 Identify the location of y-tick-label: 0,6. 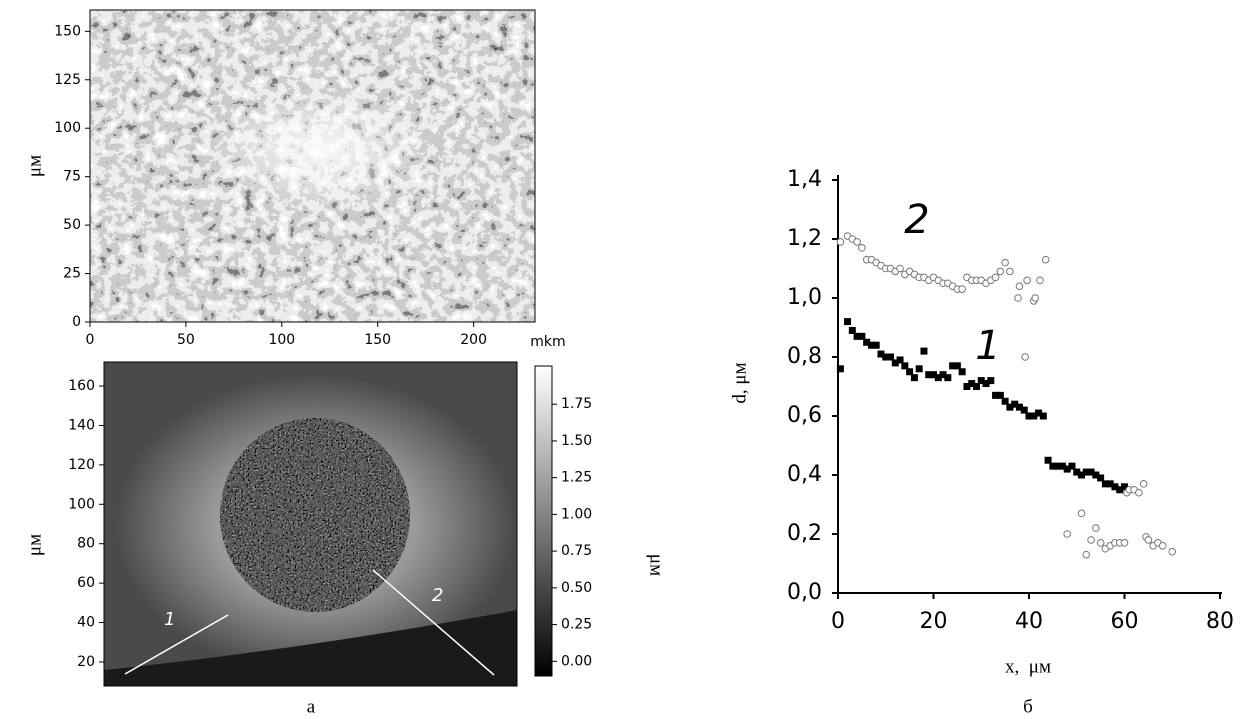
(804, 415).